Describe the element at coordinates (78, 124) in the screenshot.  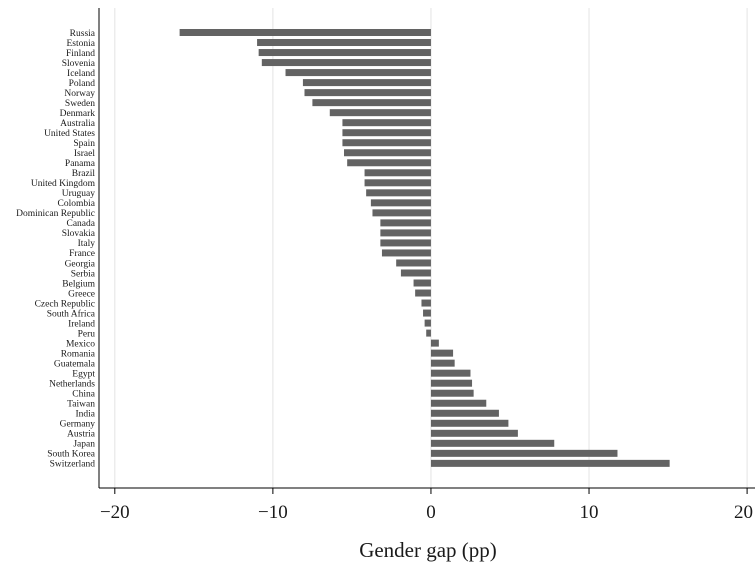
I see `category-label: Australia` at that location.